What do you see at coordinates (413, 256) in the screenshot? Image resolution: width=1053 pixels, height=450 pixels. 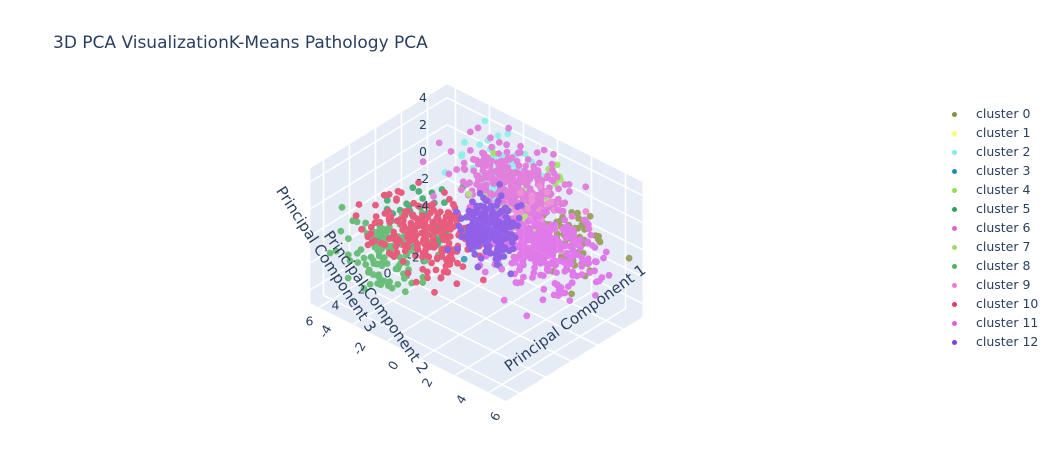 I see `y-tick-label: -2` at bounding box center [413, 256].